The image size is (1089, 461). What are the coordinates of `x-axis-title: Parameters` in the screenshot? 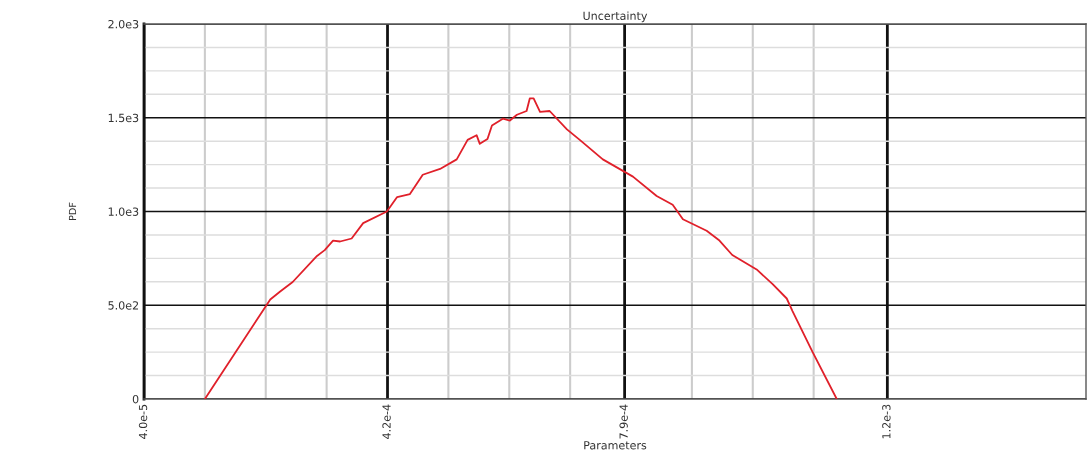 It's located at (615, 445).